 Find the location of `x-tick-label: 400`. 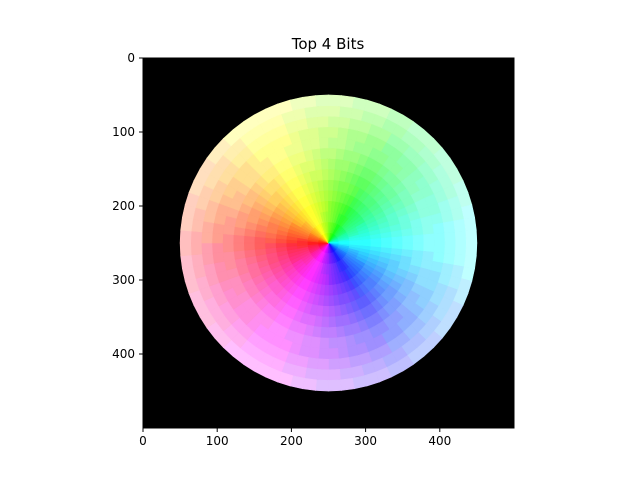

x-tick-label: 400 is located at coordinates (439, 441).